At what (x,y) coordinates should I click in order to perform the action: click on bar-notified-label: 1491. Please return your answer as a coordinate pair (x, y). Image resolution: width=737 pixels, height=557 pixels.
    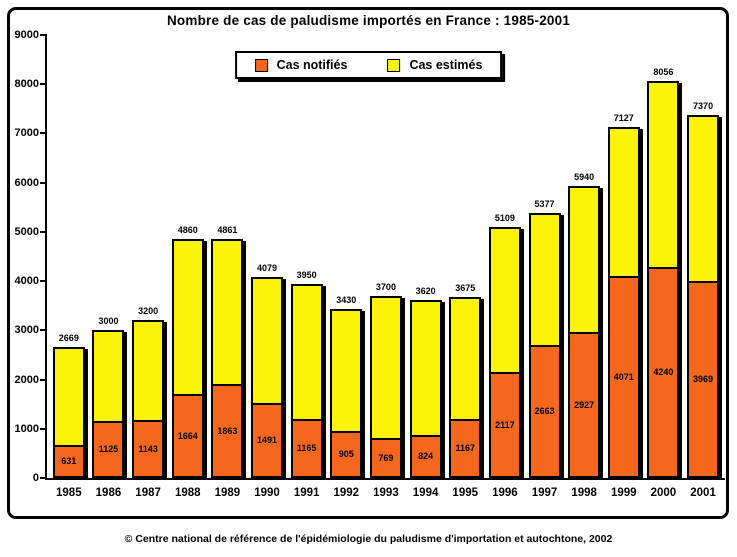
    Looking at the image, I should click on (267, 440).